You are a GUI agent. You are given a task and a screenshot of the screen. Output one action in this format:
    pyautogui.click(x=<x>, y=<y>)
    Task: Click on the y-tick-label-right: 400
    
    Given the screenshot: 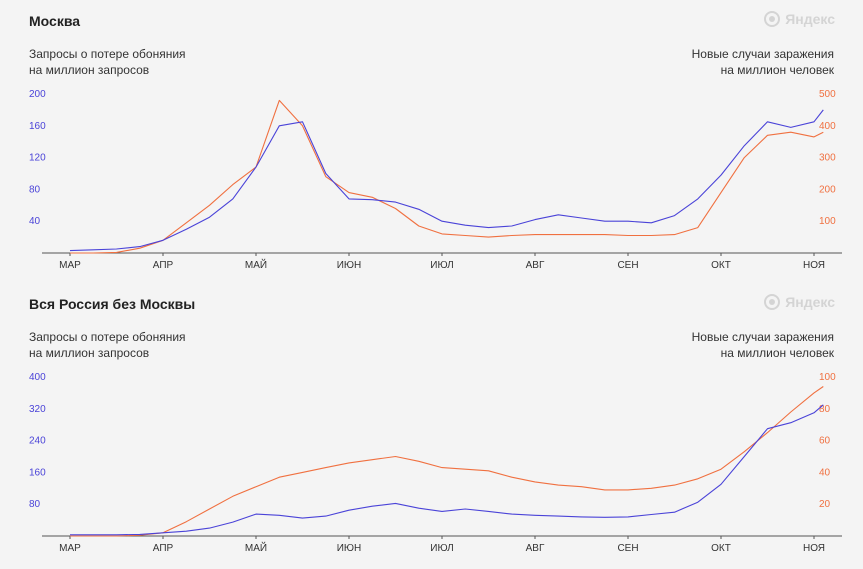 What is the action you would take?
    pyautogui.click(x=827, y=126)
    